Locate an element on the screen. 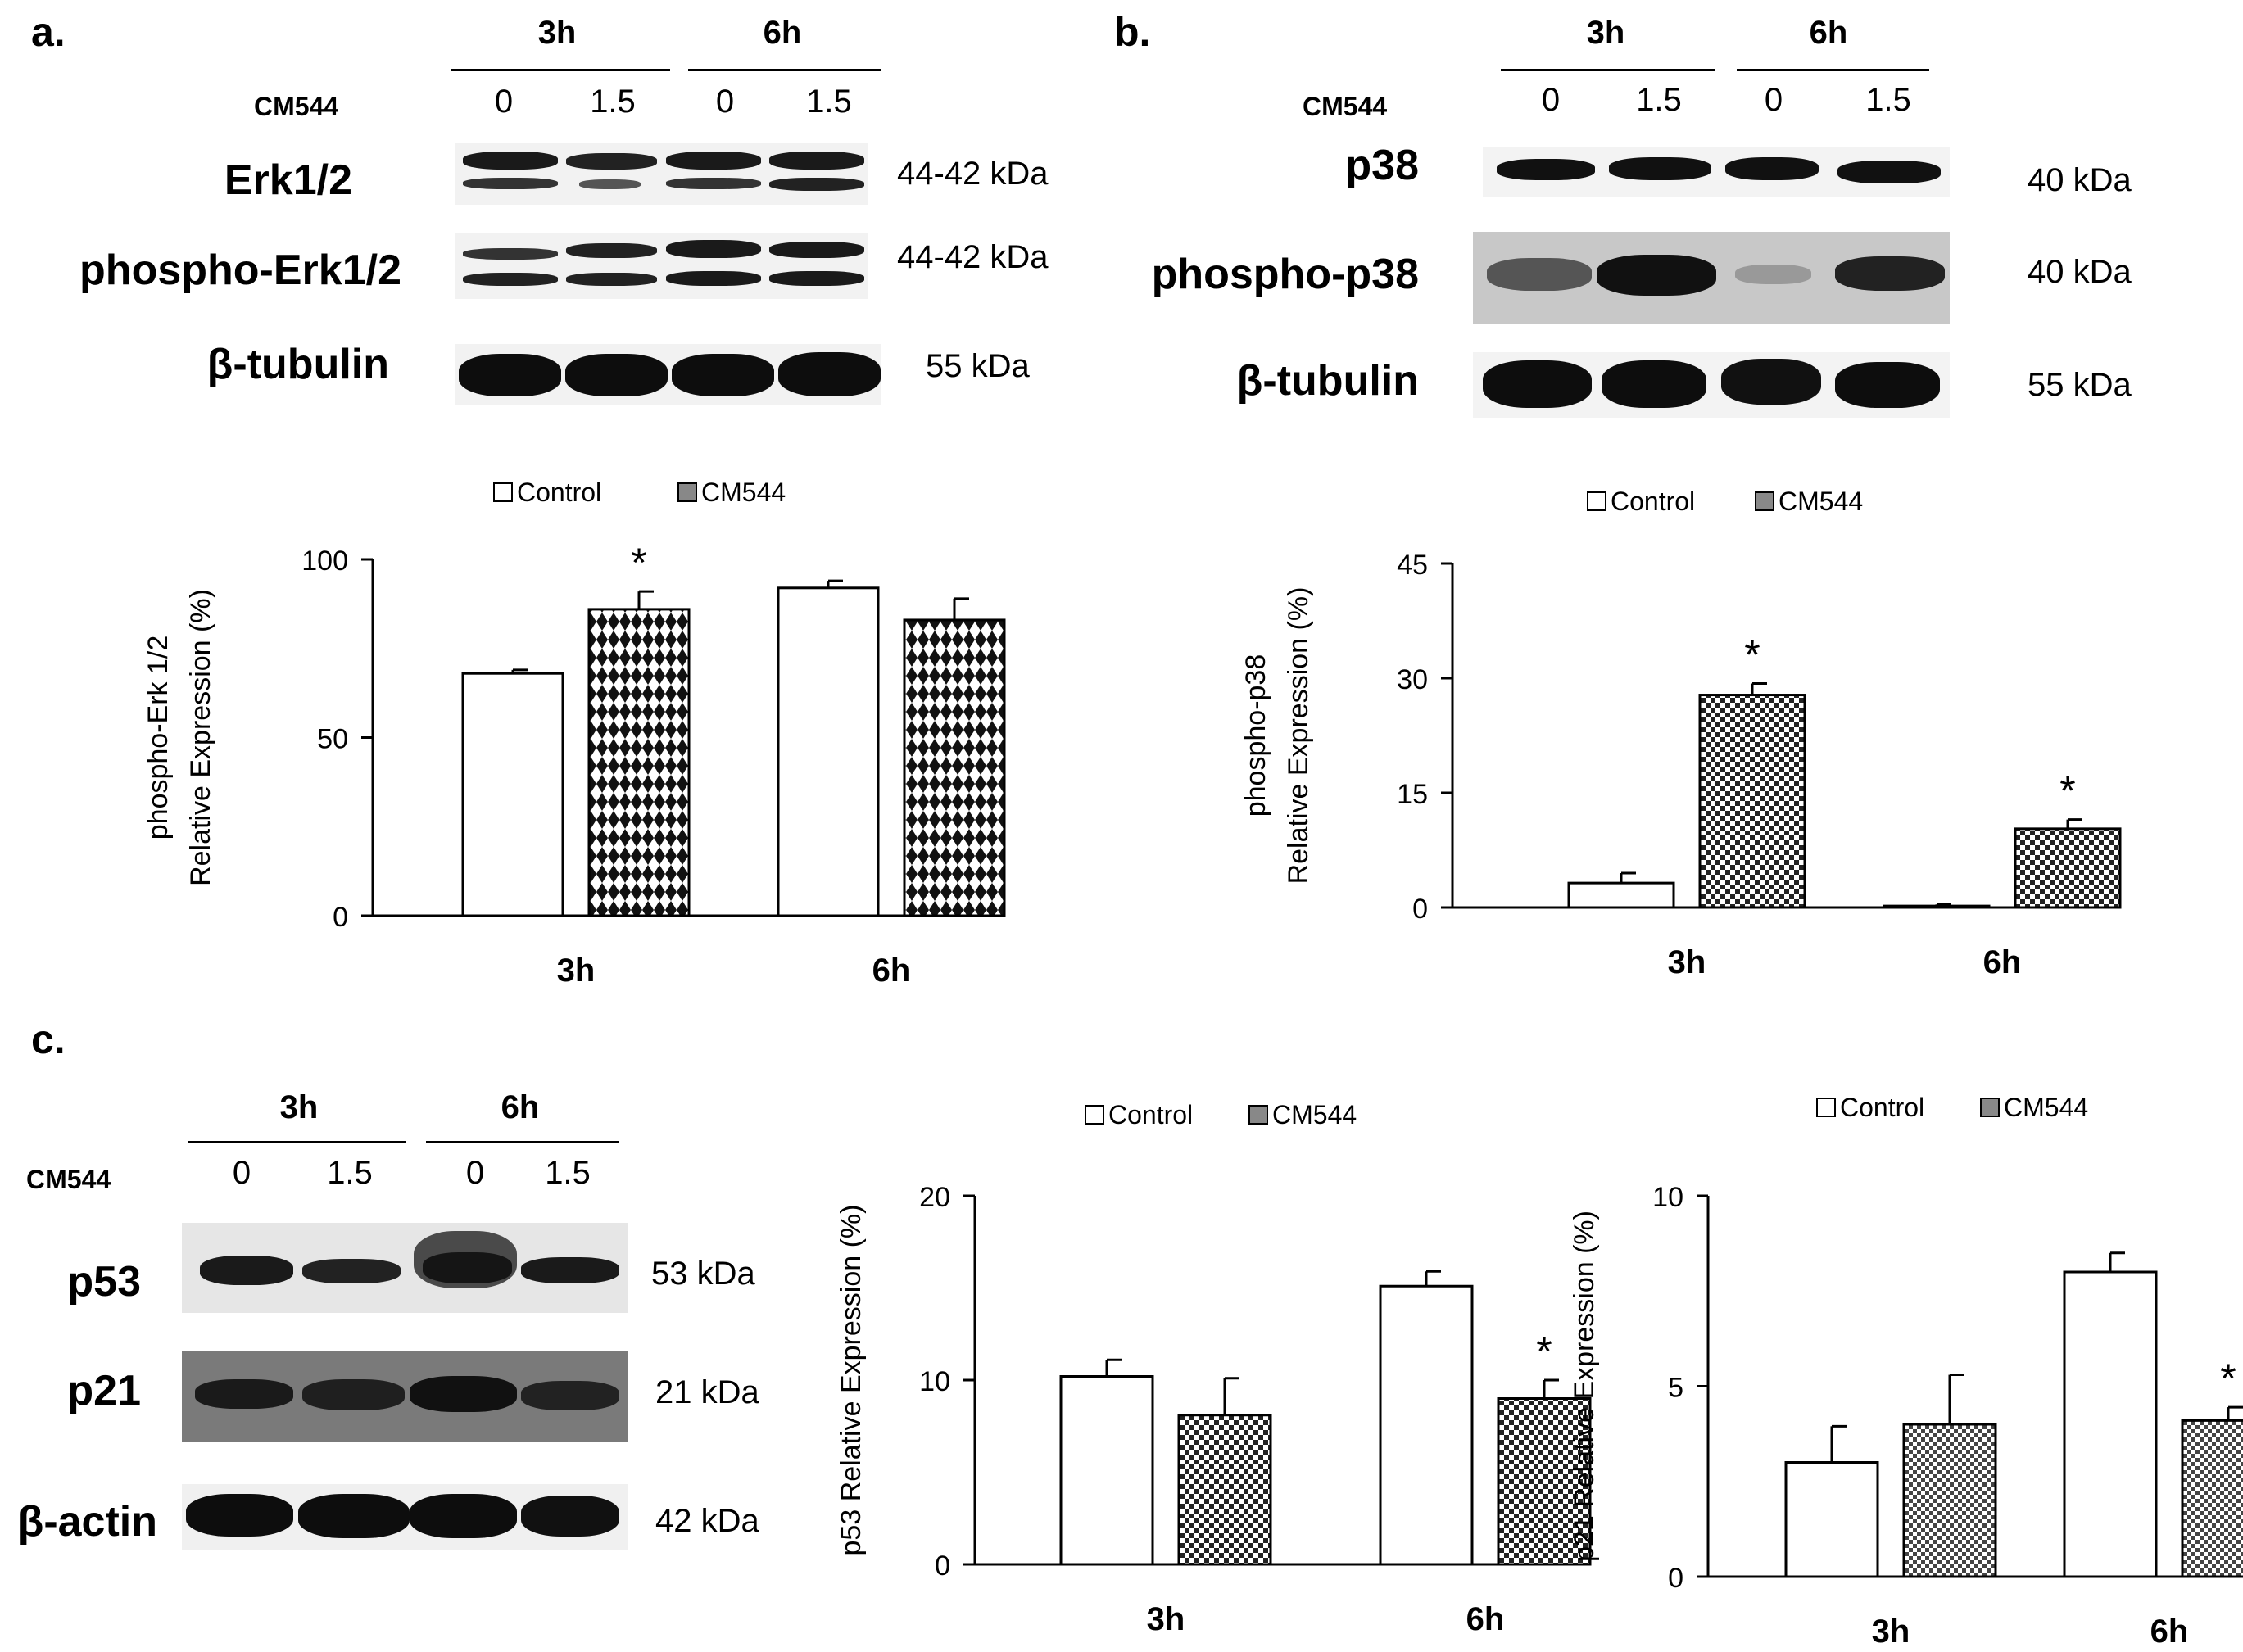 The height and width of the screenshot is (1652, 2243). p21-legend-label-1: CM544 is located at coordinates (2046, 1107).